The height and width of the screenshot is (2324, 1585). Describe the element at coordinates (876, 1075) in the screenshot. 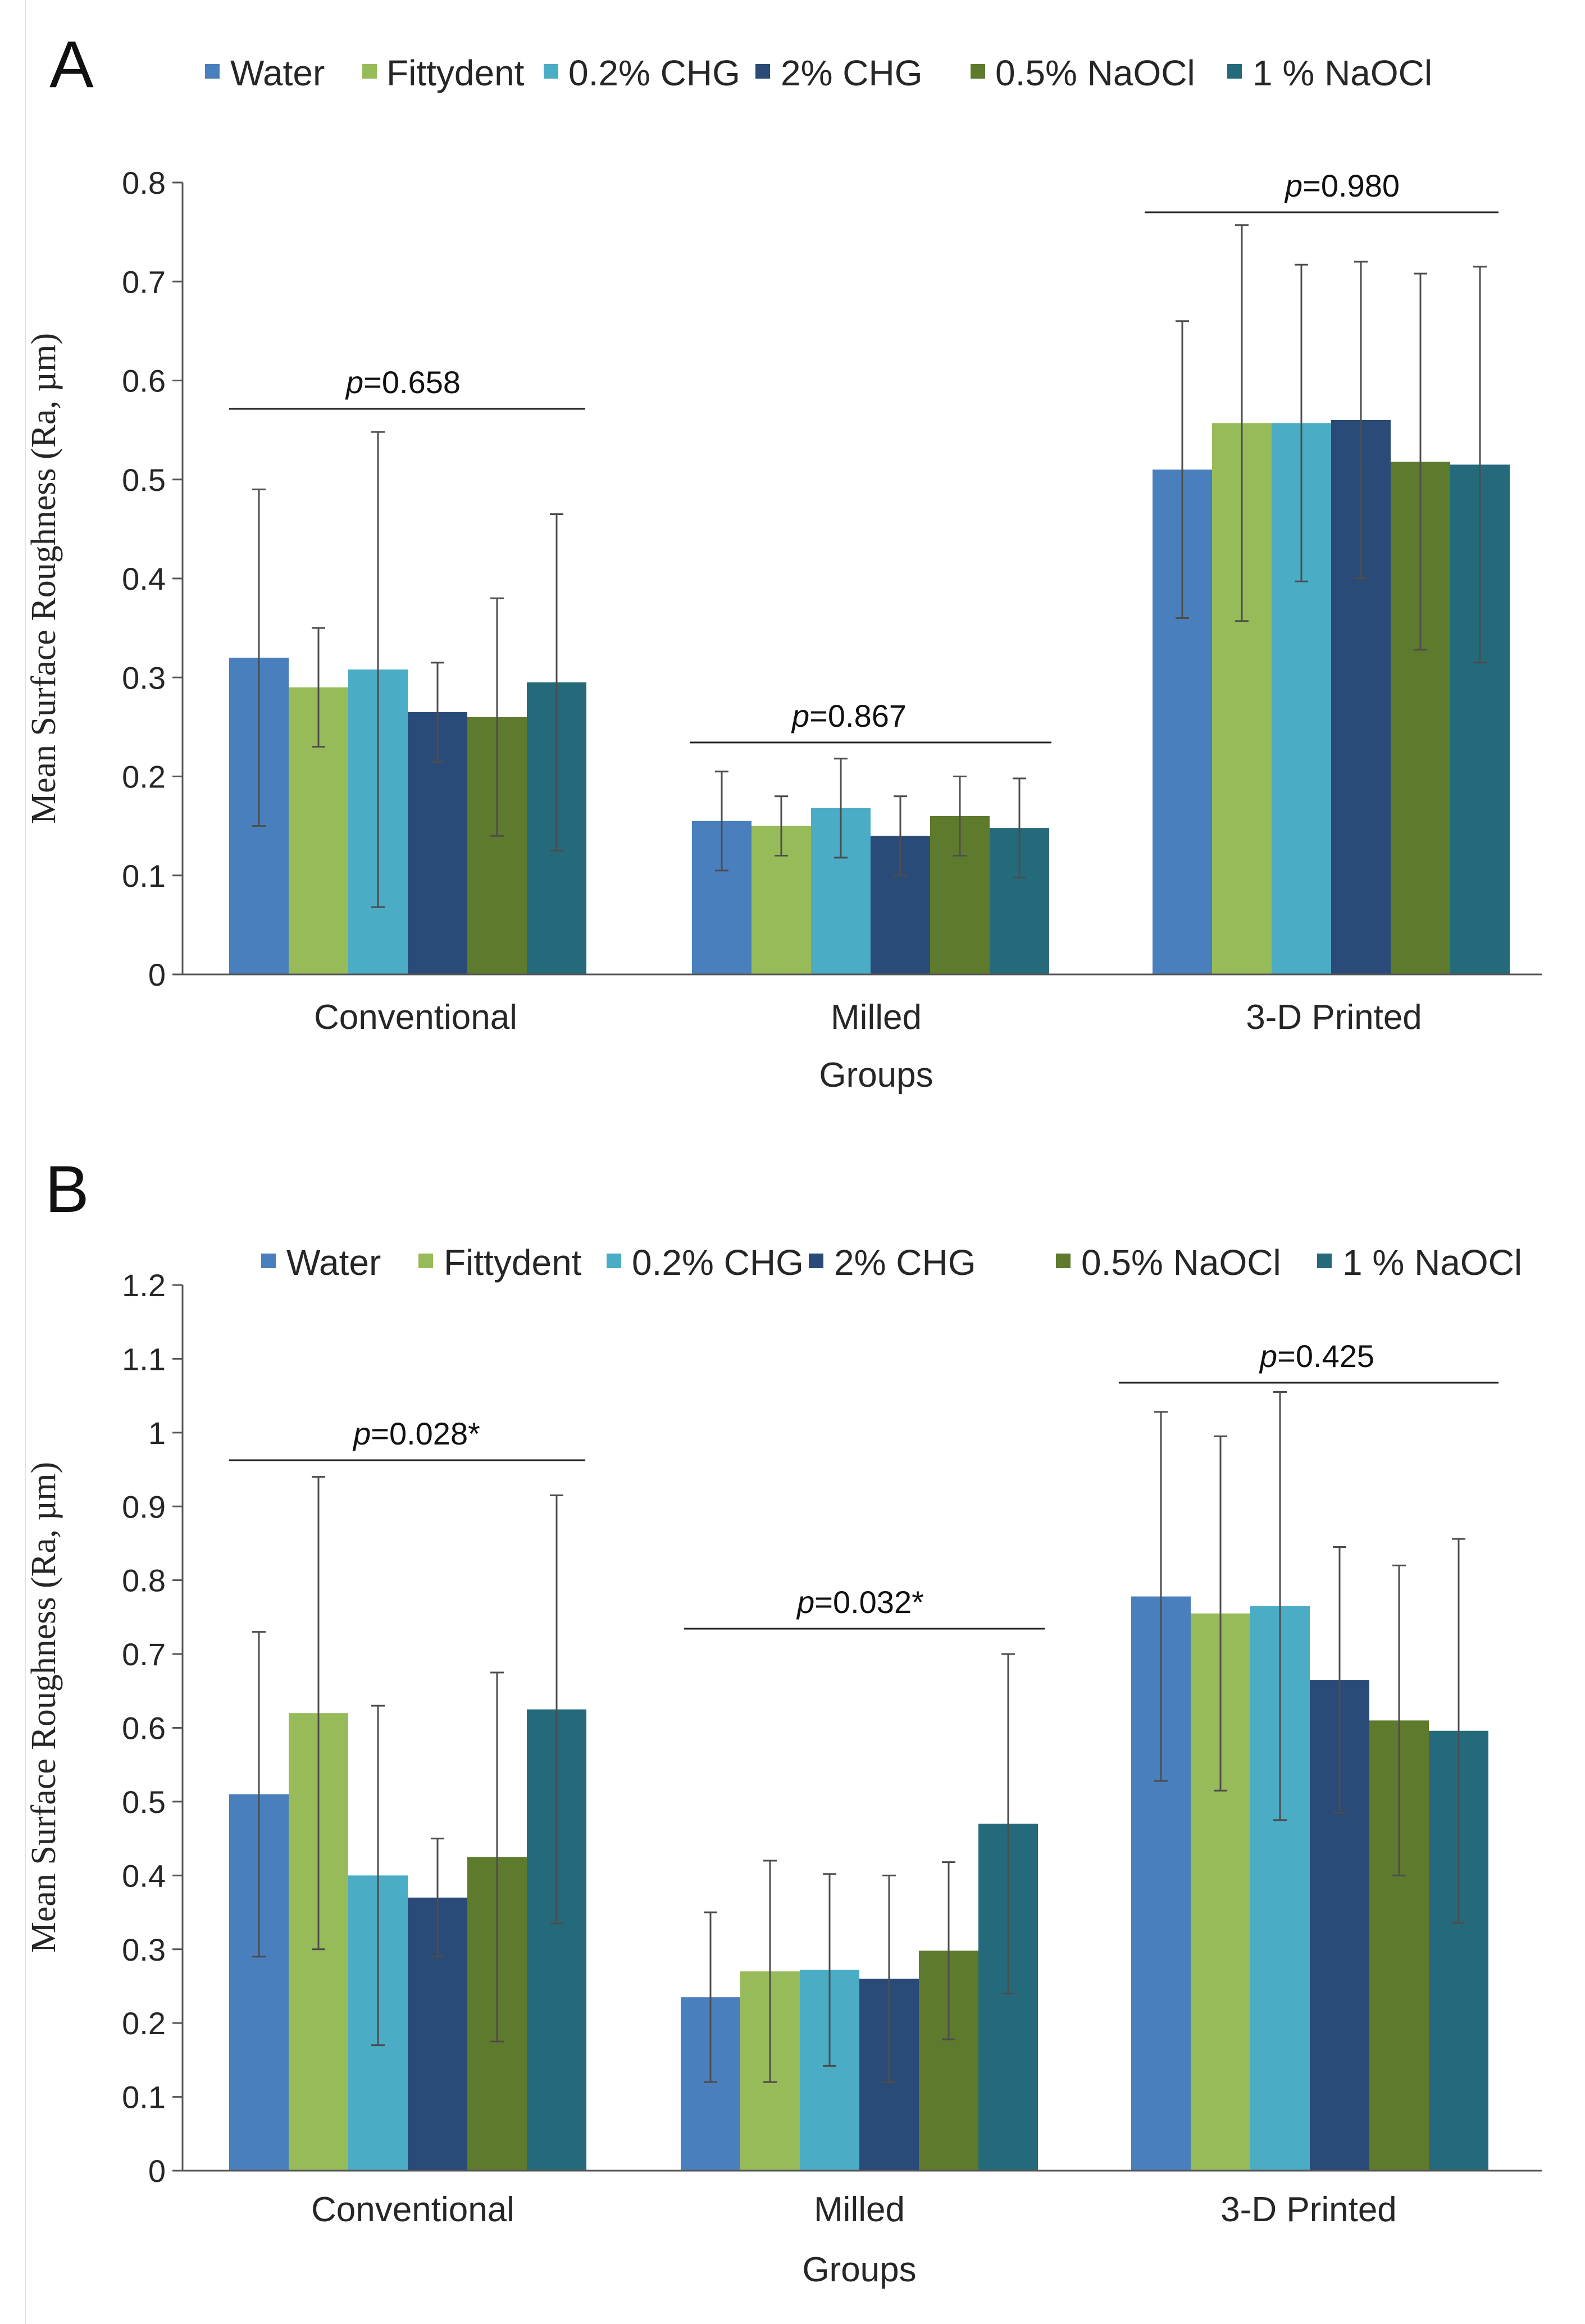

I see `x-axis-title-a: Groups` at that location.